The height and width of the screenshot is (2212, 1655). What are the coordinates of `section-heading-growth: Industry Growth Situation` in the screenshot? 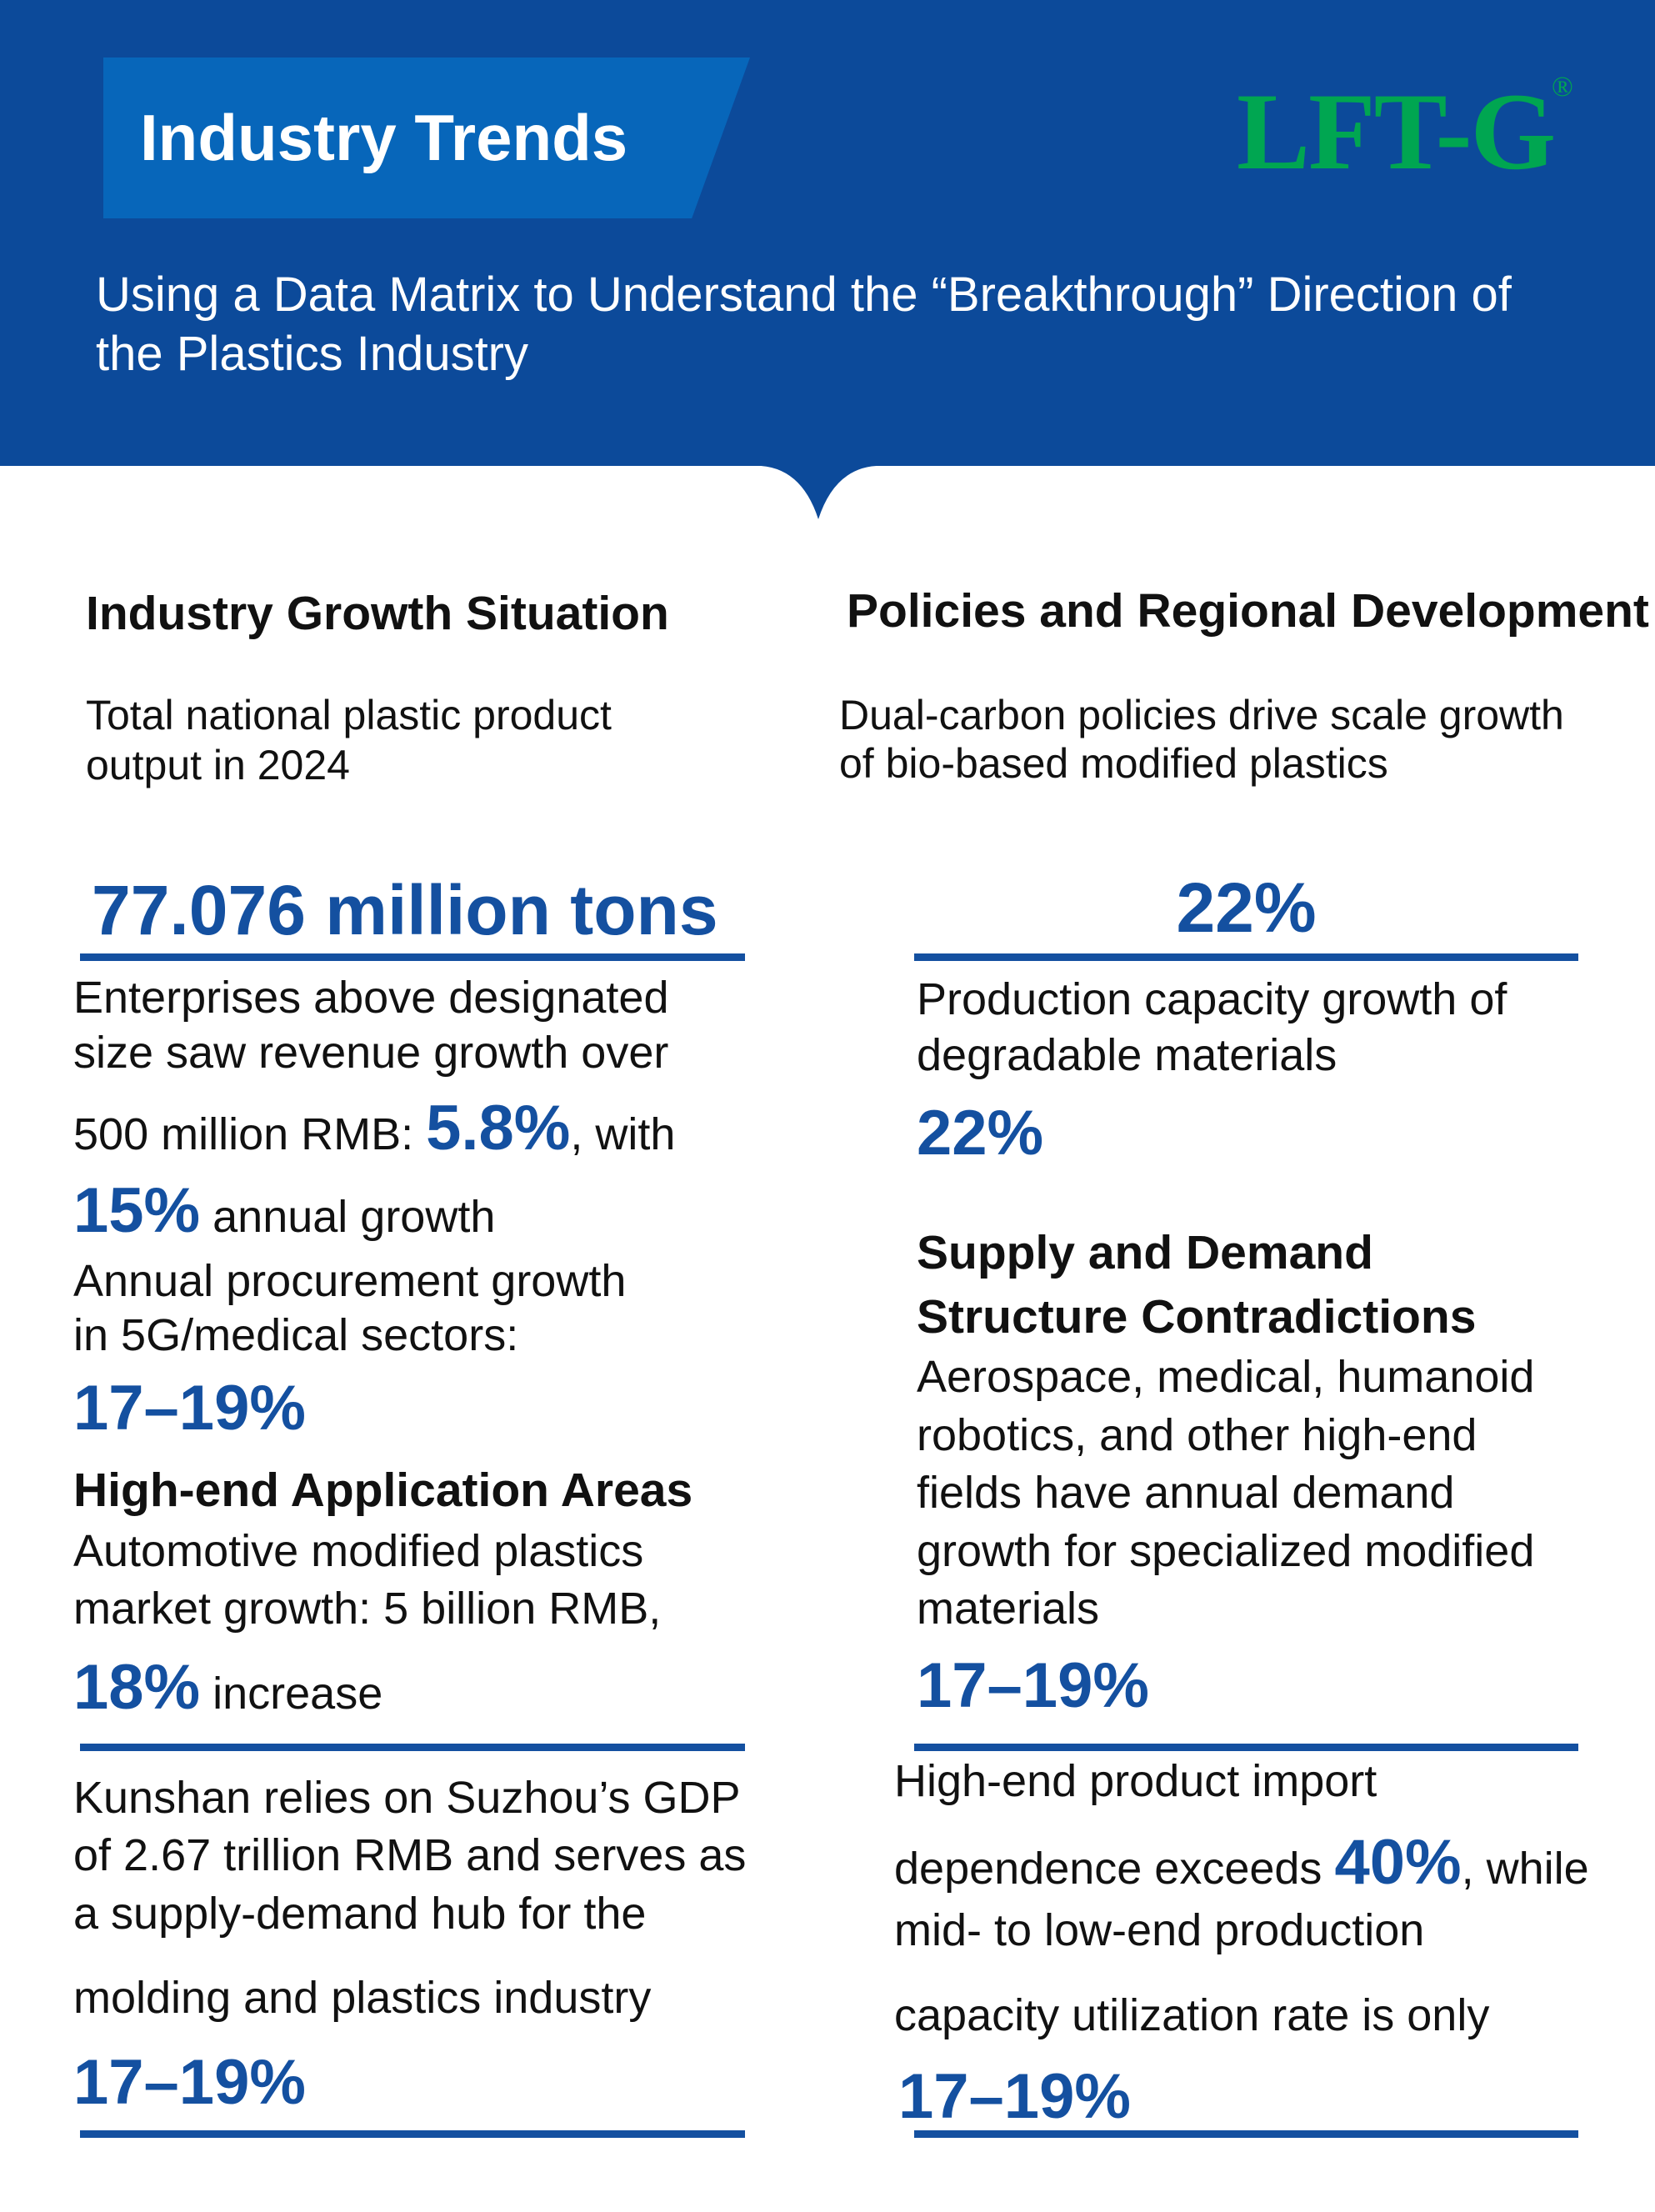 It's located at (377, 613).